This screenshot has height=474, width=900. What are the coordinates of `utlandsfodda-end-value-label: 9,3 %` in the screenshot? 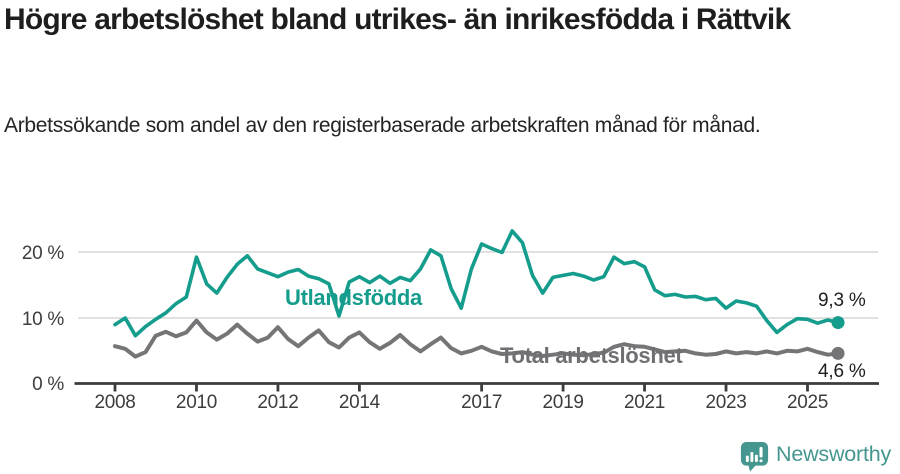 It's located at (842, 300).